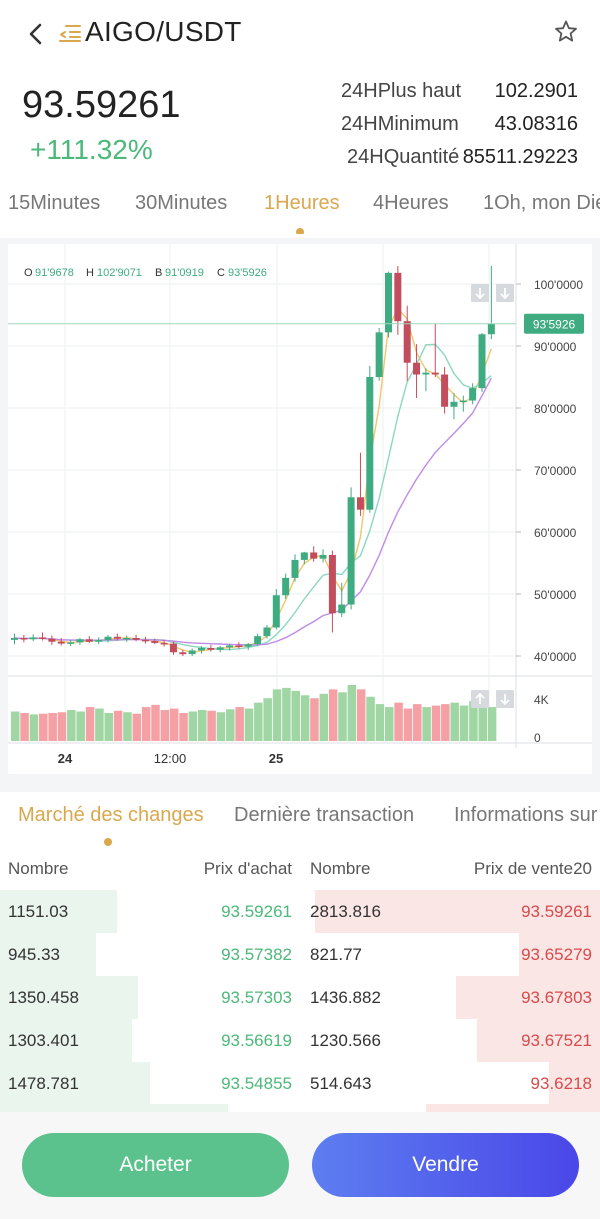 The width and height of the screenshot is (600, 1219). Describe the element at coordinates (505, 293) in the screenshot. I see `chart-expand-button` at that location.